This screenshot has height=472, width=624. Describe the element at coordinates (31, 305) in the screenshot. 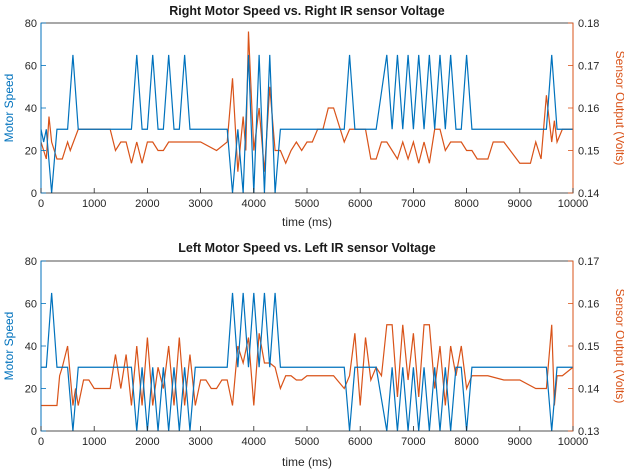

I see `left-y-tick-label: 60` at that location.